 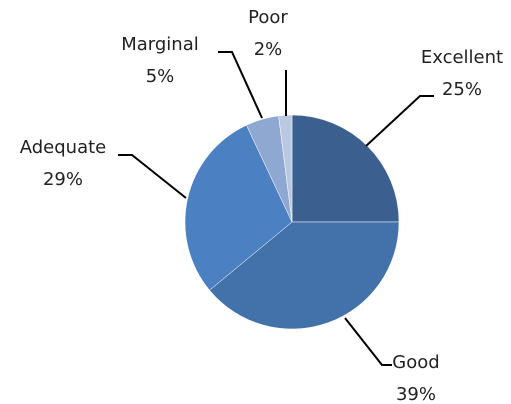 What do you see at coordinates (268, 17) in the screenshot?
I see `slice-label: Poor` at bounding box center [268, 17].